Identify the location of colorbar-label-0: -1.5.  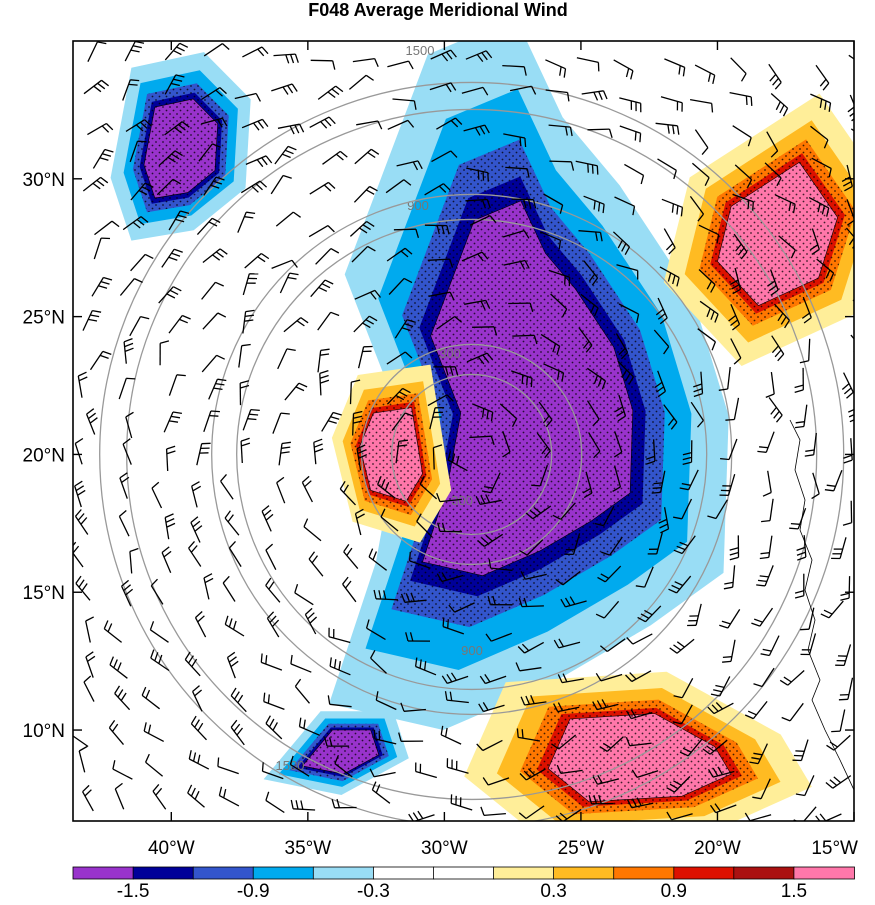
(133, 890).